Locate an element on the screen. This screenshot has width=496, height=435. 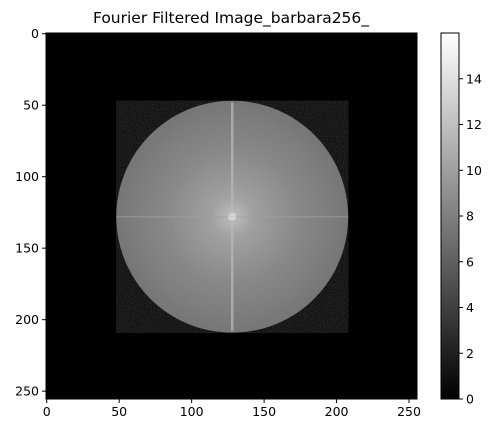
colorbar-tick-label: 2 is located at coordinates (470, 353).